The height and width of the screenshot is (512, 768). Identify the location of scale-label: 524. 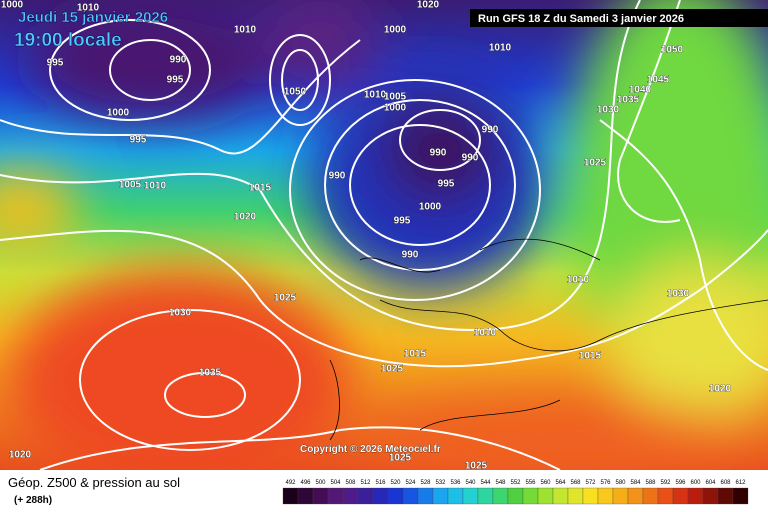
(410, 483).